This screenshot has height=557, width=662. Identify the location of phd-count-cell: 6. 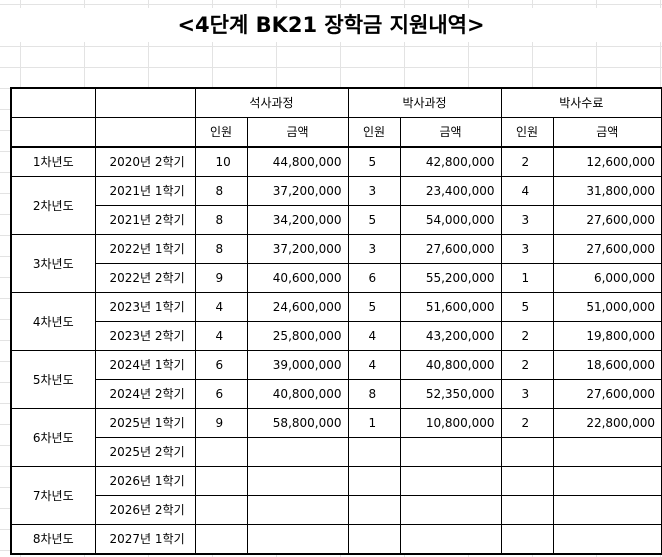
(374, 278).